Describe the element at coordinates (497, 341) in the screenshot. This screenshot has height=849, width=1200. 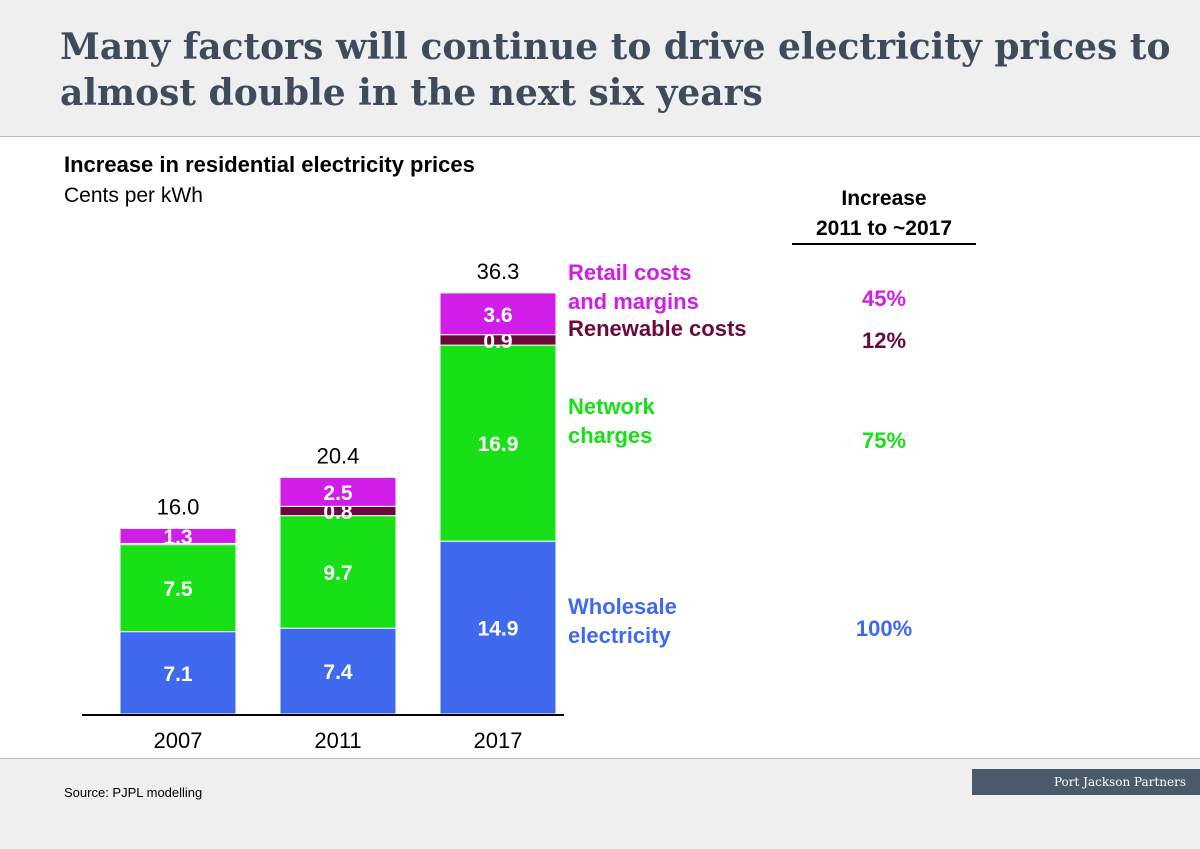
I see `bar-value-label: 0.9` at that location.